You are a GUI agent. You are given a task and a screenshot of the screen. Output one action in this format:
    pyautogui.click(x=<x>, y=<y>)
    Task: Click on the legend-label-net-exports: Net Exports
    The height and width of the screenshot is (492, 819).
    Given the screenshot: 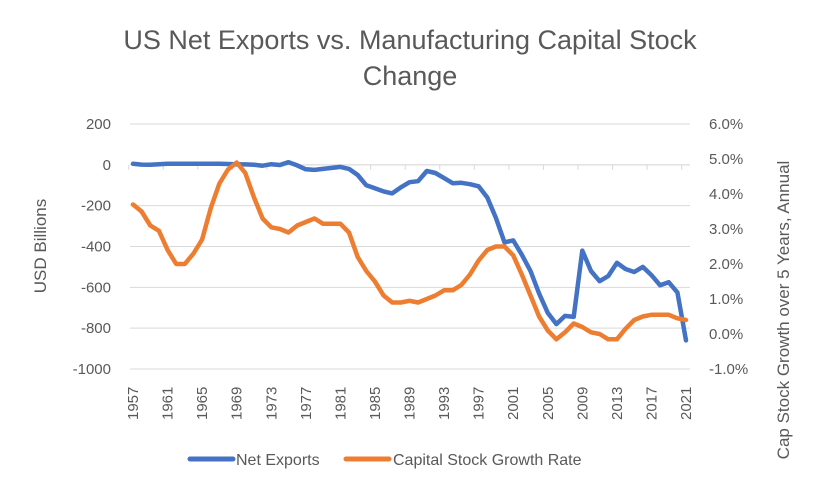 What is the action you would take?
    pyautogui.click(x=278, y=460)
    